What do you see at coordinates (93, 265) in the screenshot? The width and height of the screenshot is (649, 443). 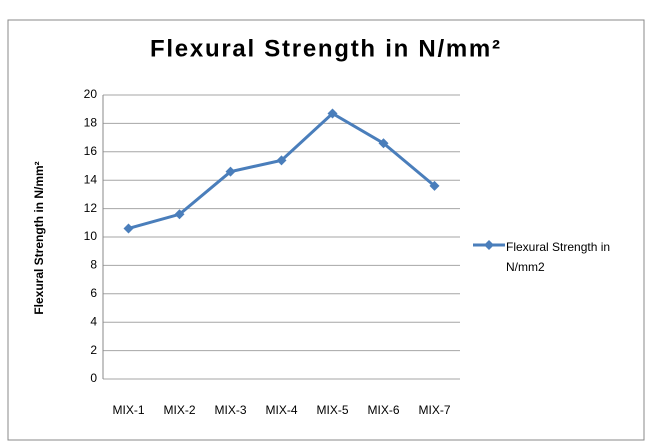 I see `y-tick-label: 8` at bounding box center [93, 265].